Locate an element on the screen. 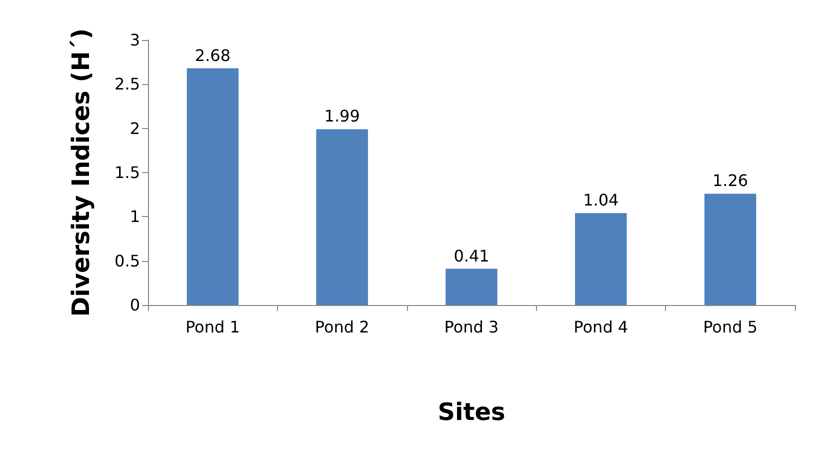 The width and height of the screenshot is (822, 450). x-tick-label: Pond 1 is located at coordinates (212, 327).